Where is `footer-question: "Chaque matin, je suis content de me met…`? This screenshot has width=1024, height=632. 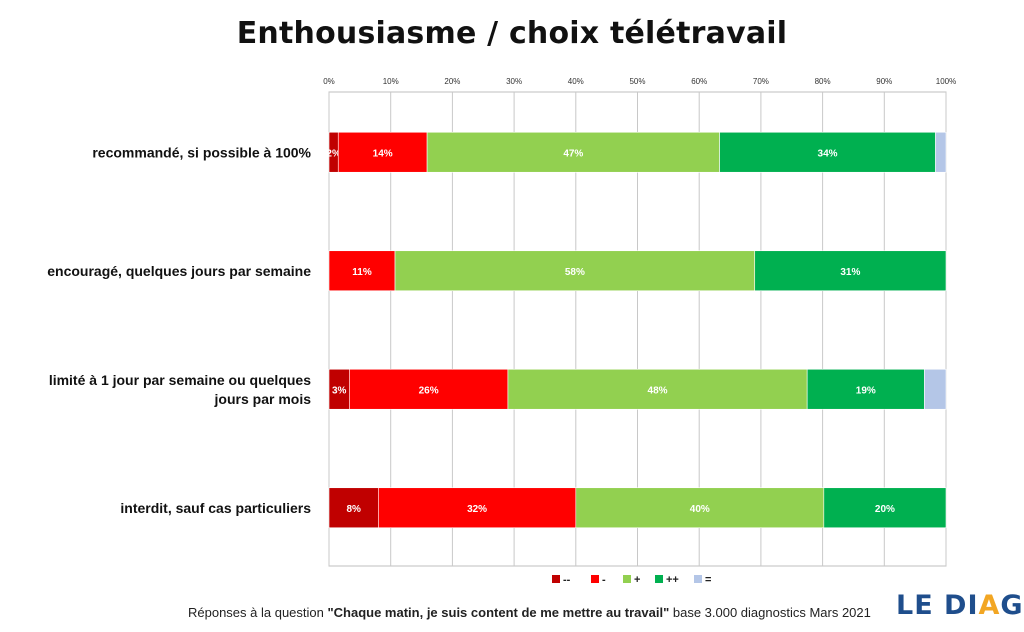 footer-question: "Chaque matin, je suis content de me met… is located at coordinates (498, 612).